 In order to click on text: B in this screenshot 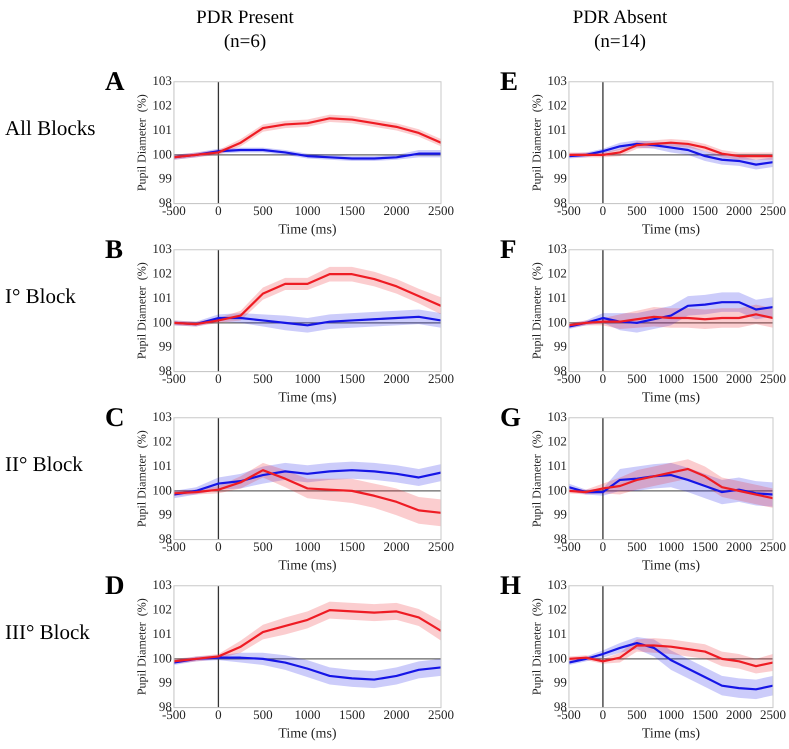, I will do `click(114, 249)`.